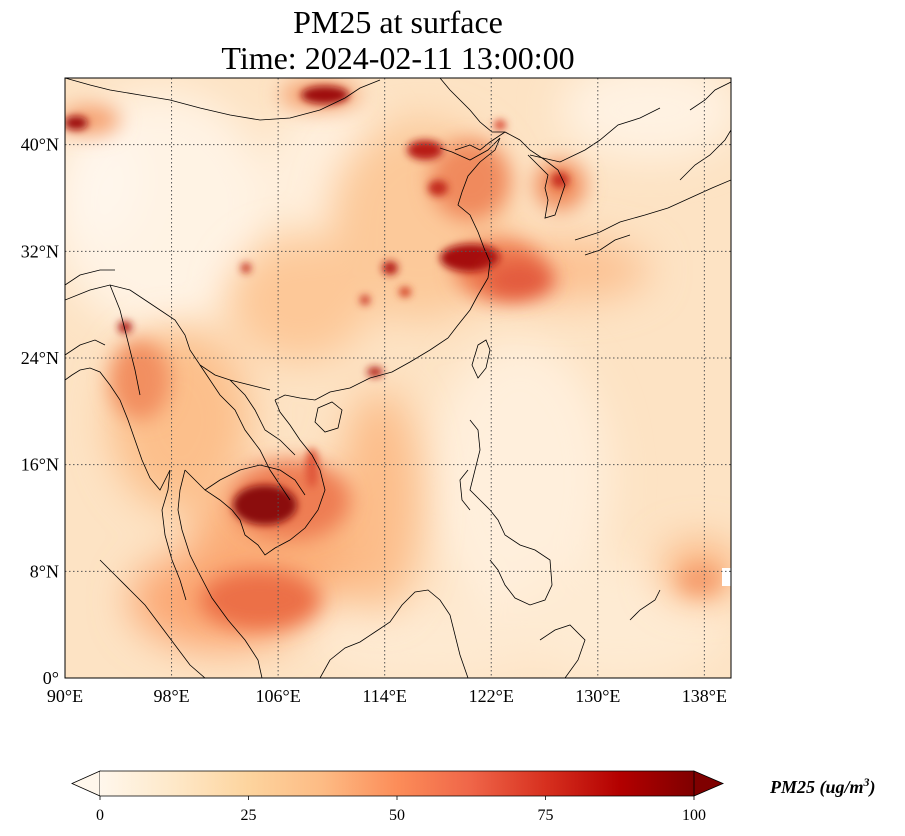  Describe the element at coordinates (249, 815) in the screenshot. I see `colorbar-tick-label: 25` at that location.